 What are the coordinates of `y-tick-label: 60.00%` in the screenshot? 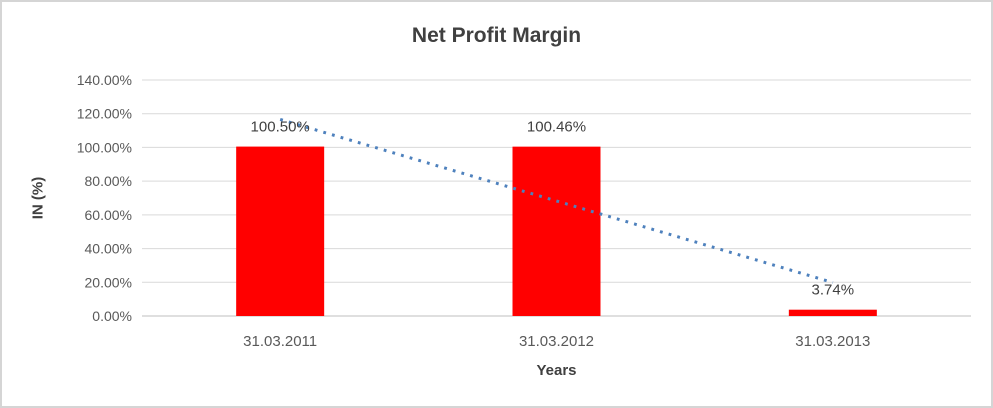 It's located at (108, 215).